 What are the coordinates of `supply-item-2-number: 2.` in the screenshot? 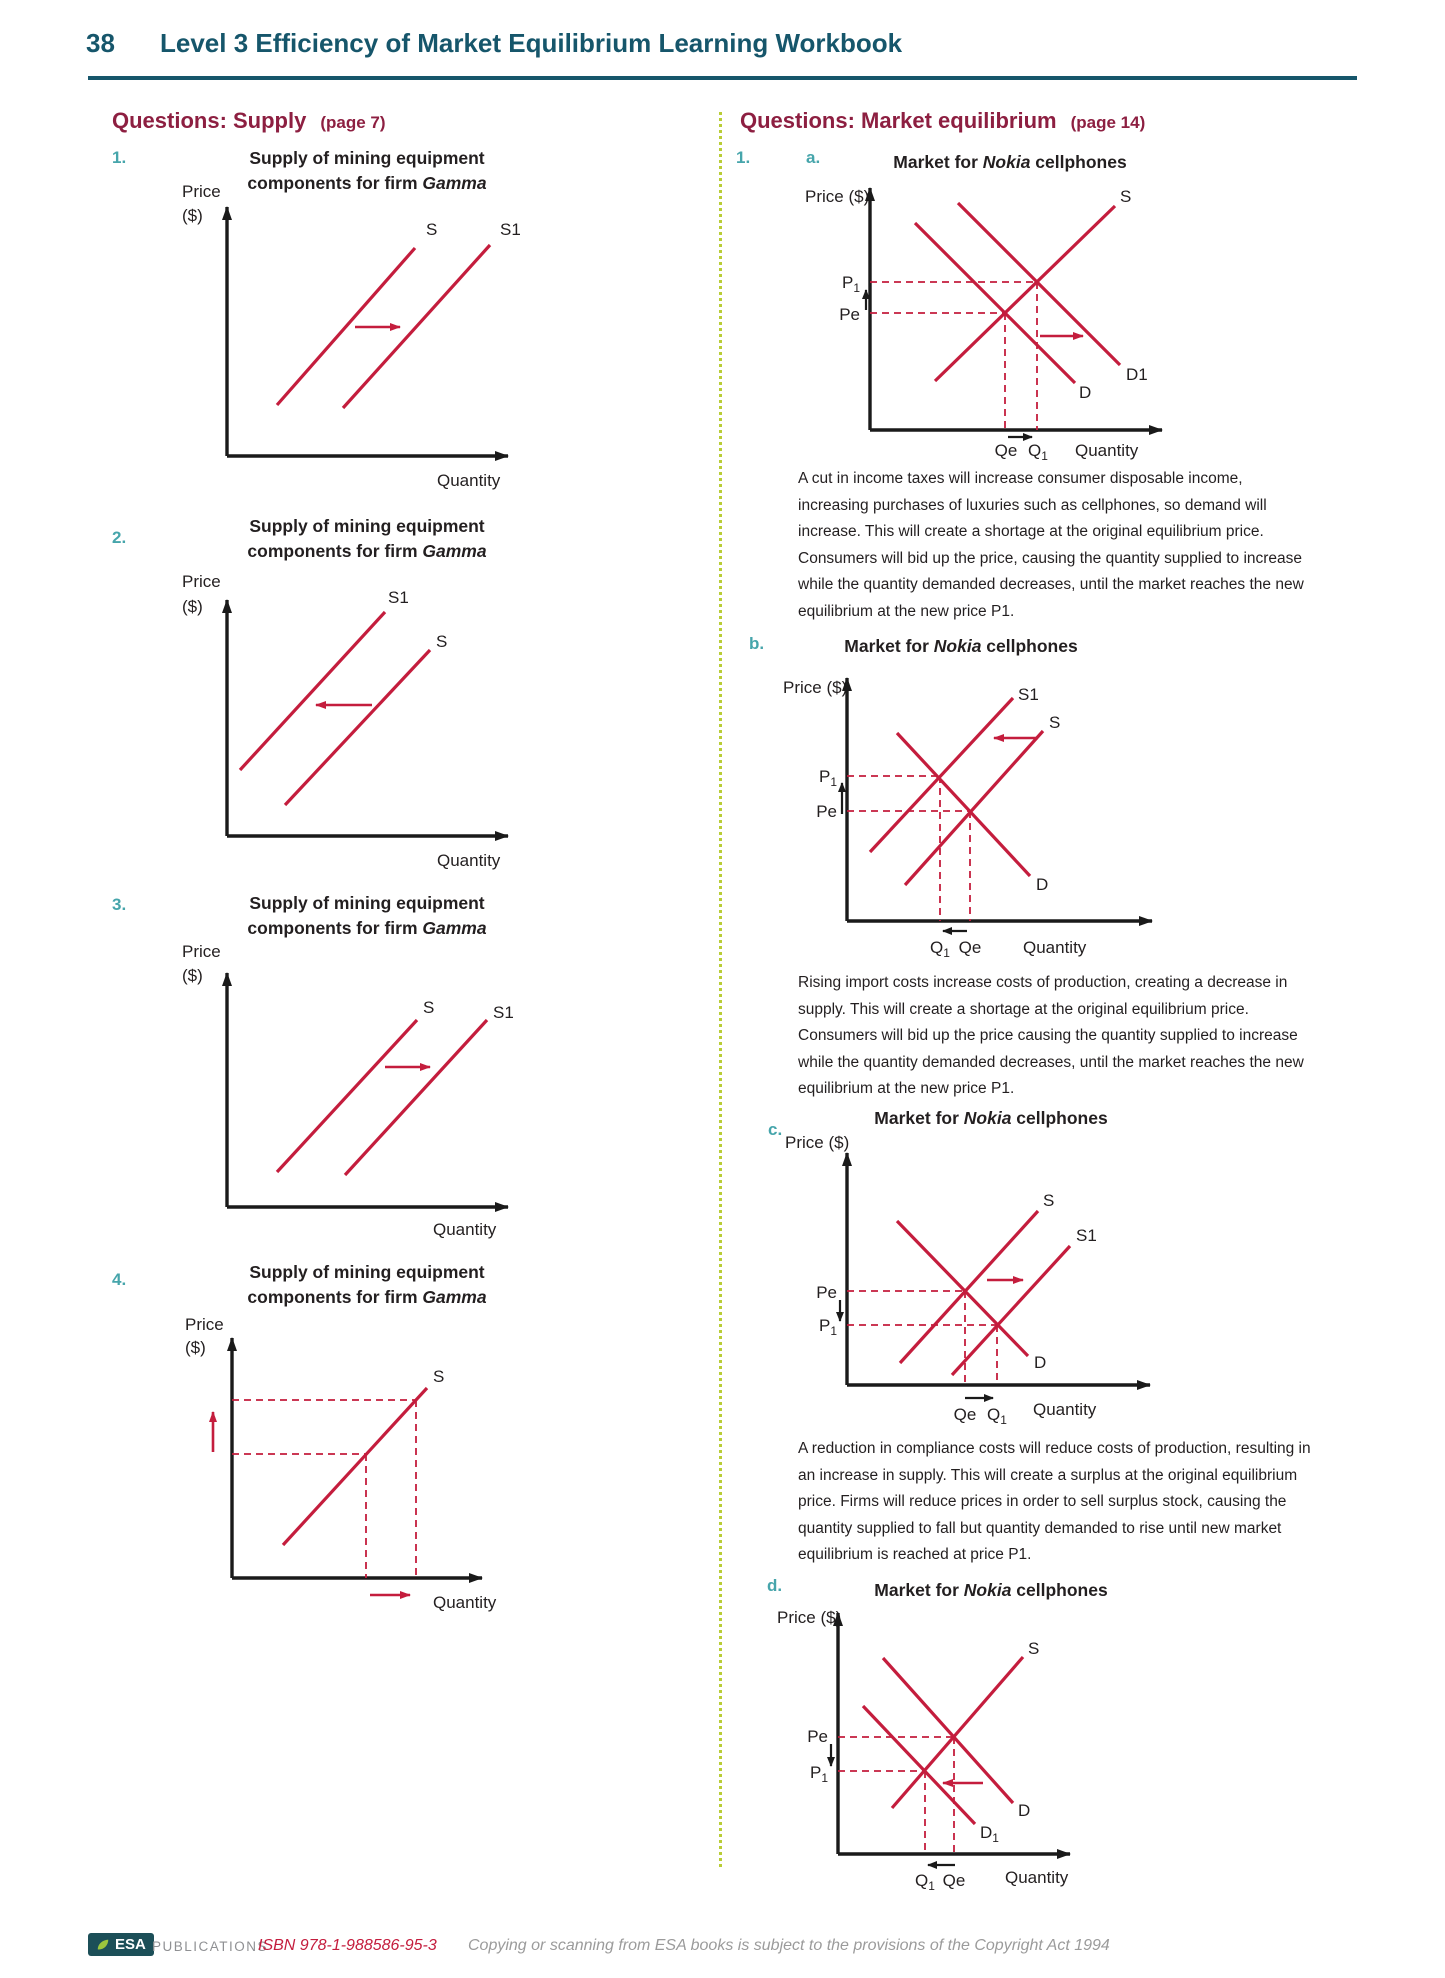 It's located at (119, 537).